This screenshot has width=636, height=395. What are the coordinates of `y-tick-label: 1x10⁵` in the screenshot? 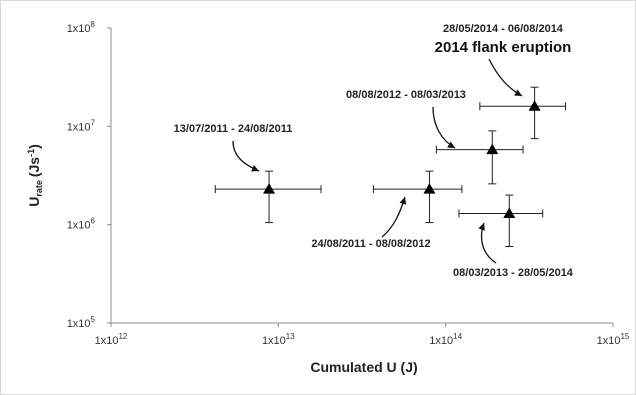 It's located at (81, 322).